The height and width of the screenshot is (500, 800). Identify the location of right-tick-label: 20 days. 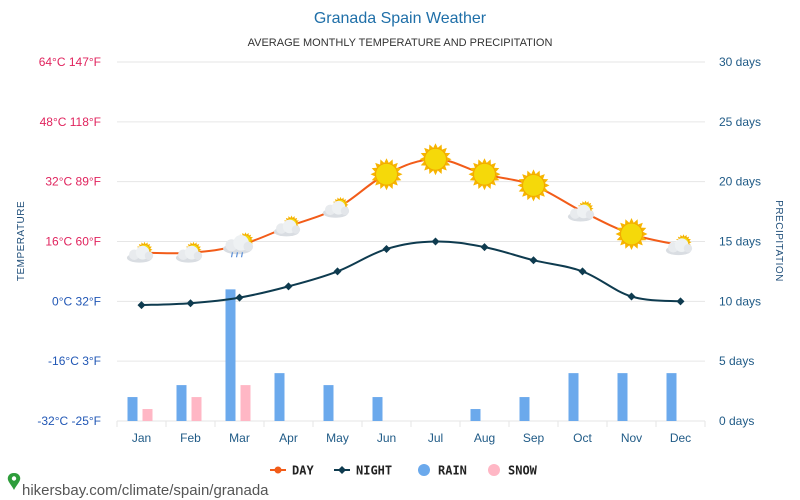
(740, 182).